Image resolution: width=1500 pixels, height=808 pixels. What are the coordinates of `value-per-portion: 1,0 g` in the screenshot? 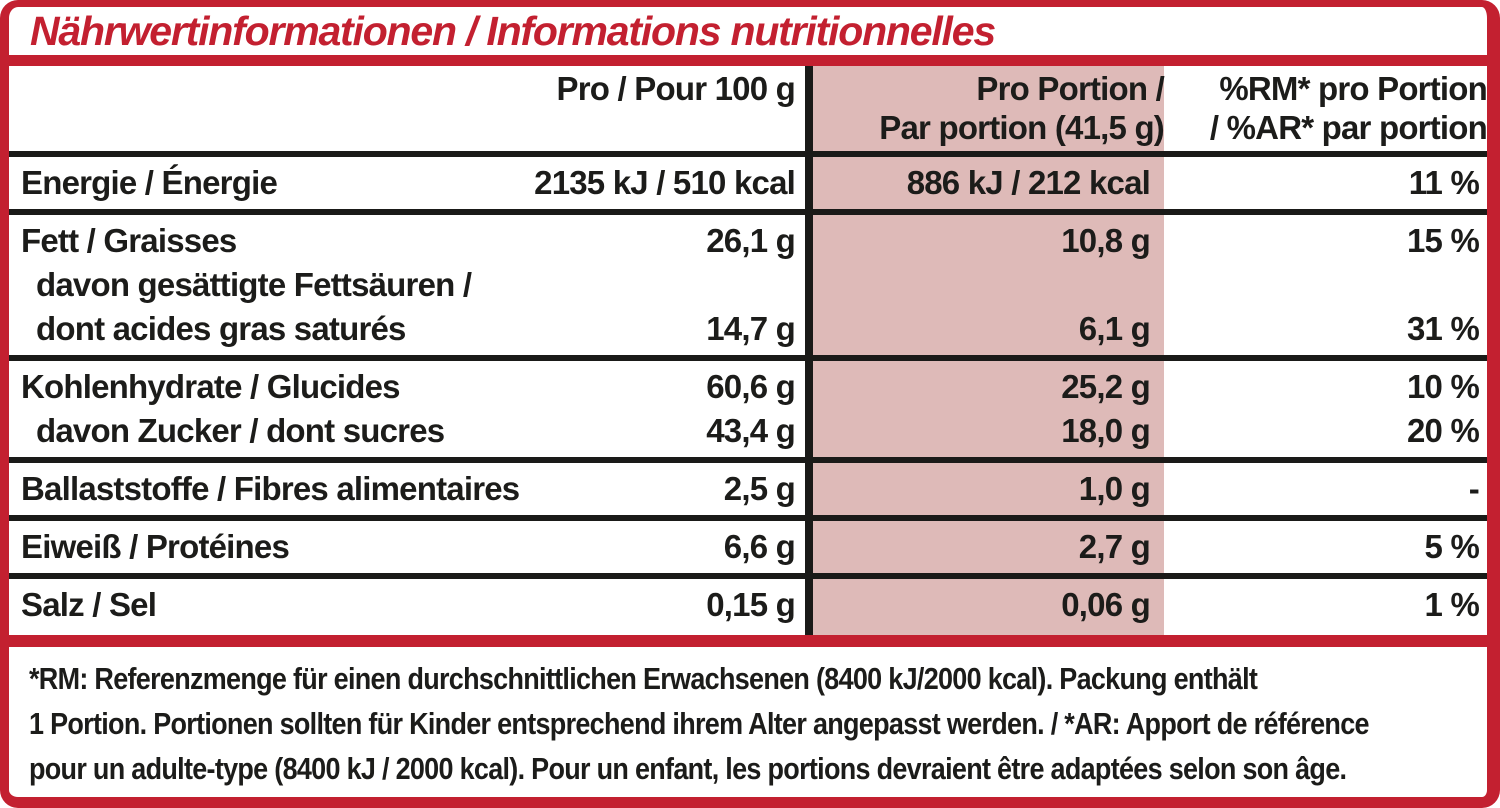 It's located at (1114, 488).